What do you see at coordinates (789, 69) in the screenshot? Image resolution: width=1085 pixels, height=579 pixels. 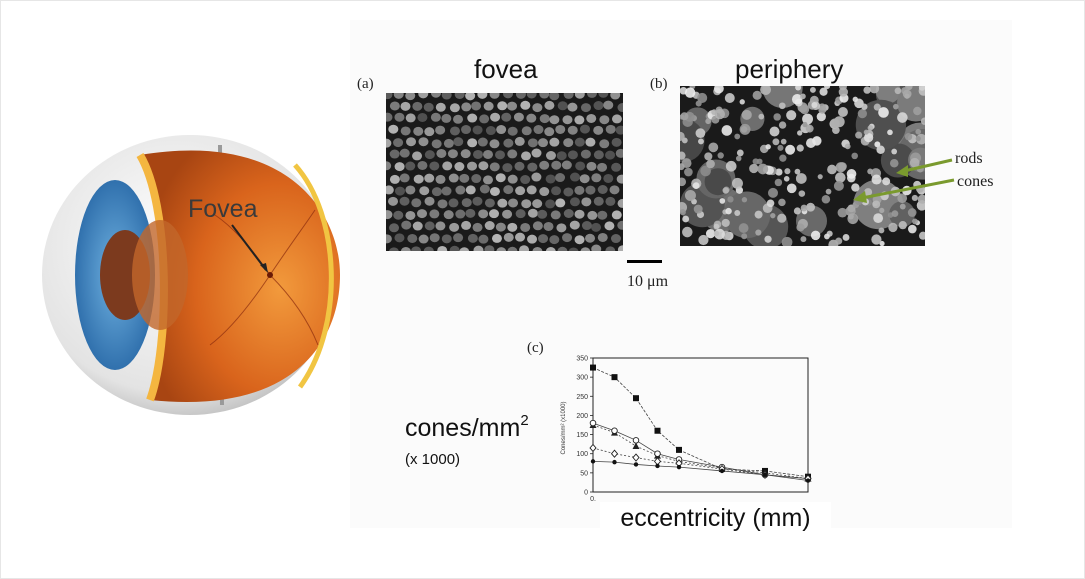 I see `panel-b-title: periphery` at bounding box center [789, 69].